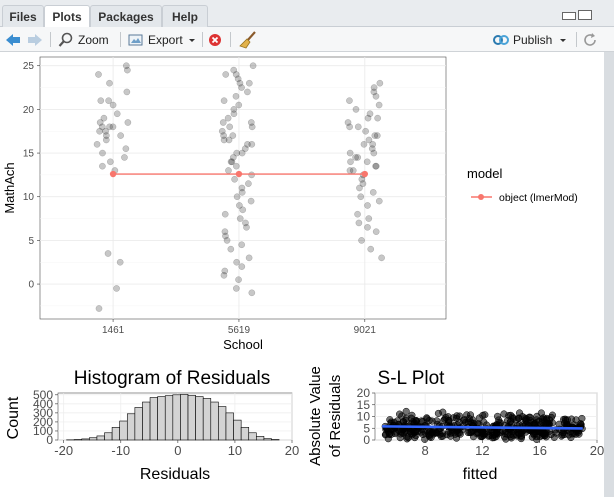 The image size is (614, 497). I want to click on tab-help-label: Help, so click(184, 16).